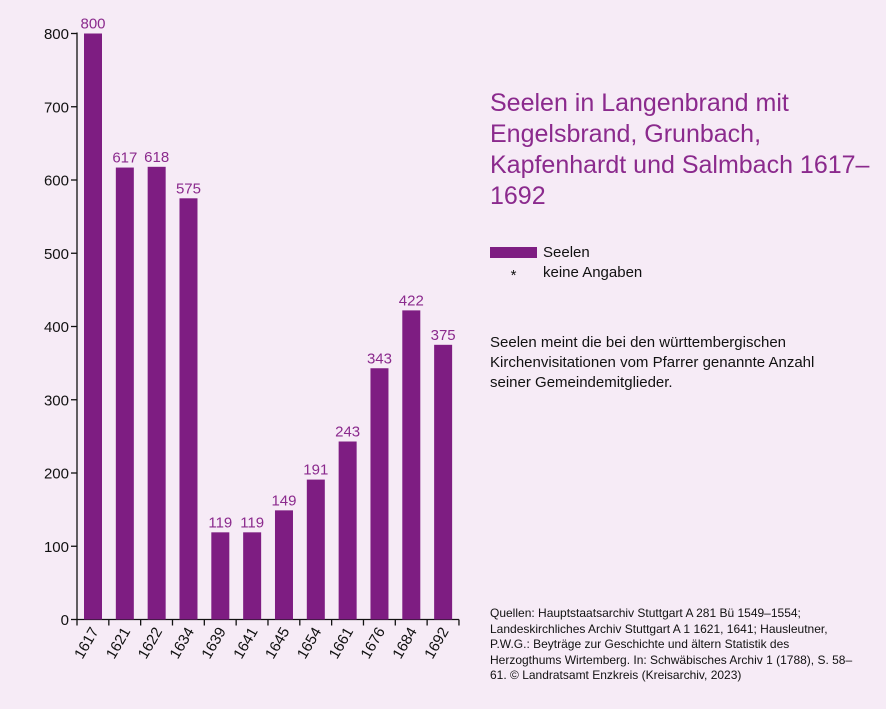 This screenshot has height=709, width=886. Describe the element at coordinates (513, 252) in the screenshot. I see `legend-swatch` at that location.